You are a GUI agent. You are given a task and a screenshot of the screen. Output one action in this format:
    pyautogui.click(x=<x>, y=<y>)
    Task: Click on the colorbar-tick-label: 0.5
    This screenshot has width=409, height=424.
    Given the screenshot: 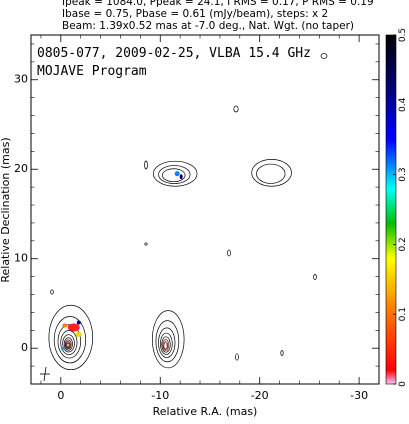 What is the action you would take?
    pyautogui.click(x=403, y=35)
    